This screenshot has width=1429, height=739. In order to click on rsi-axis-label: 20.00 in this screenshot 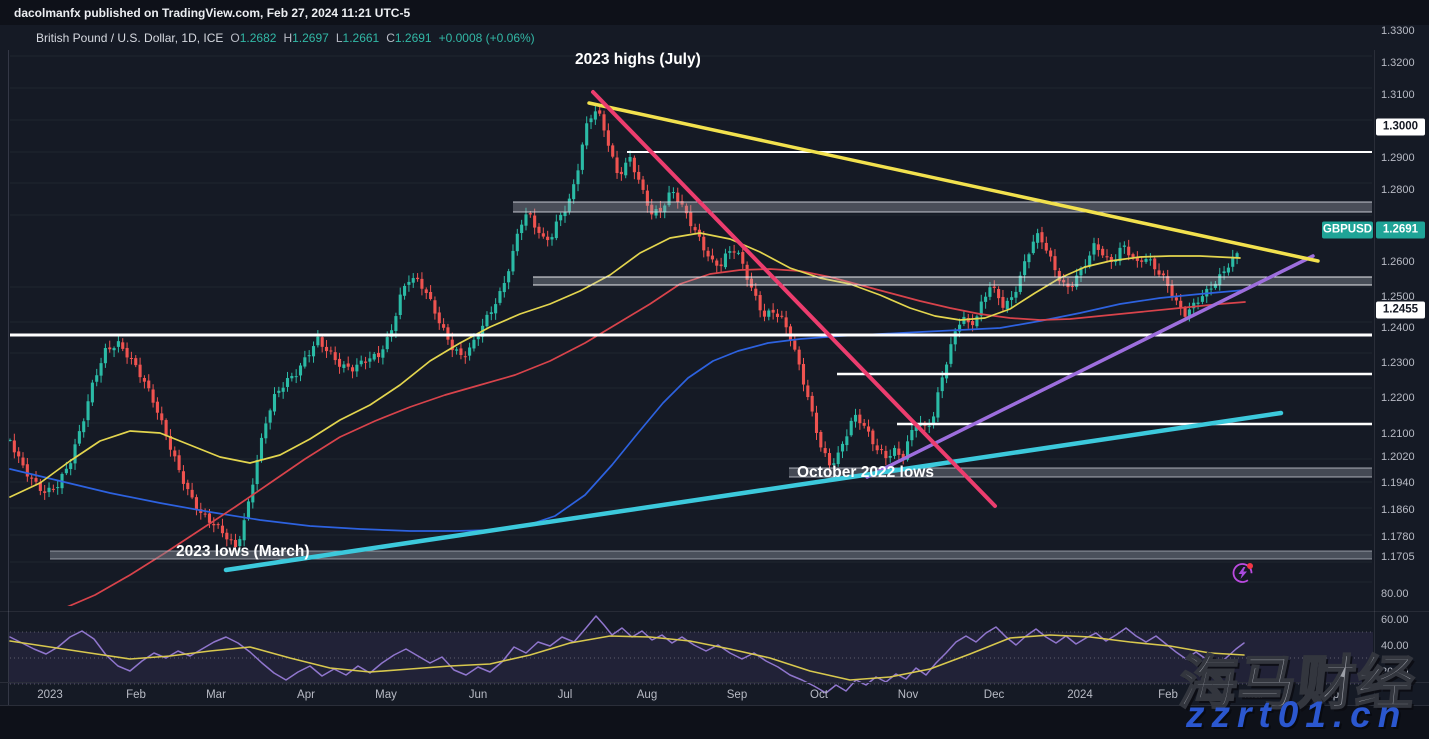, I will do `click(1395, 672)`.